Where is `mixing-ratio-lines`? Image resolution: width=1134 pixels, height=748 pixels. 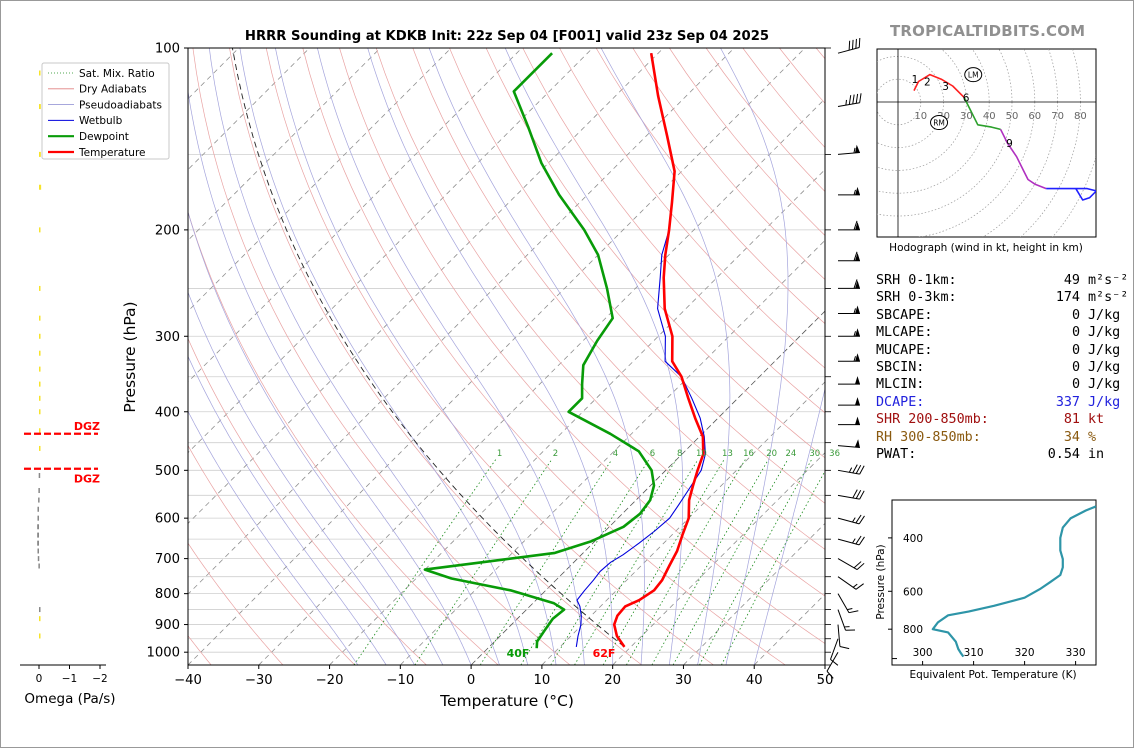
mixing-ratio-lines is located at coordinates (589, 562).